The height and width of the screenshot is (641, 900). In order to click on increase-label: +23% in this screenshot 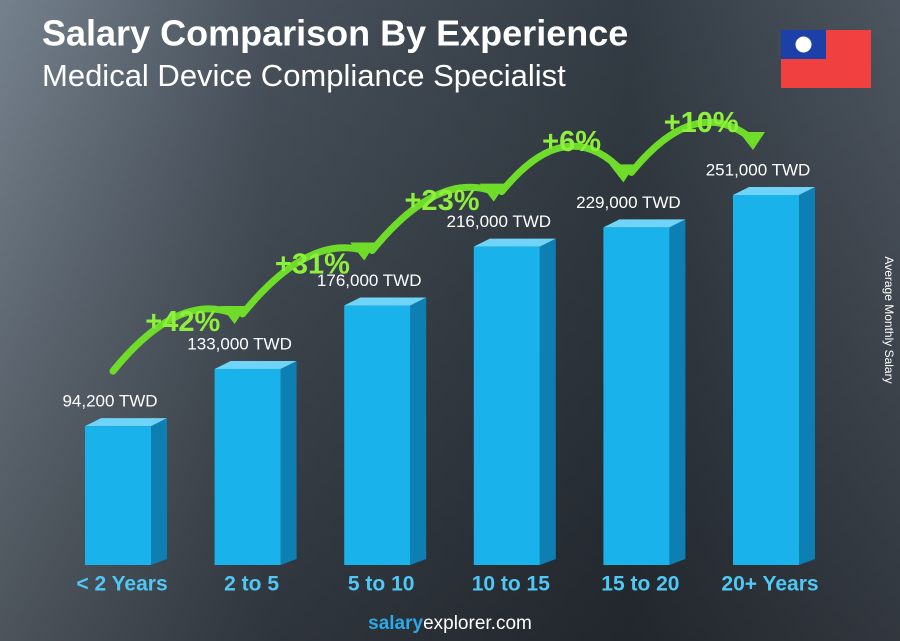, I will do `click(442, 201)`.